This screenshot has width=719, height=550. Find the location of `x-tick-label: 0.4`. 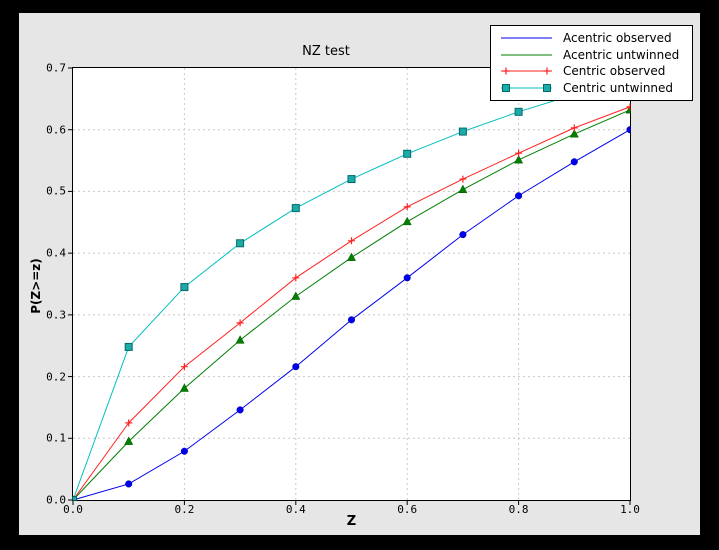

x-tick-label: 0.4 is located at coordinates (295, 509).